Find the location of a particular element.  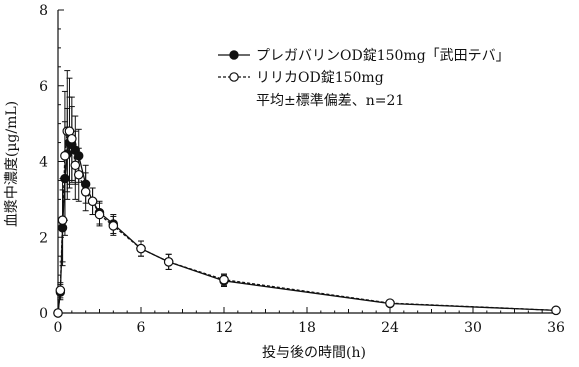

x-tick-label: 18 is located at coordinates (307, 328).